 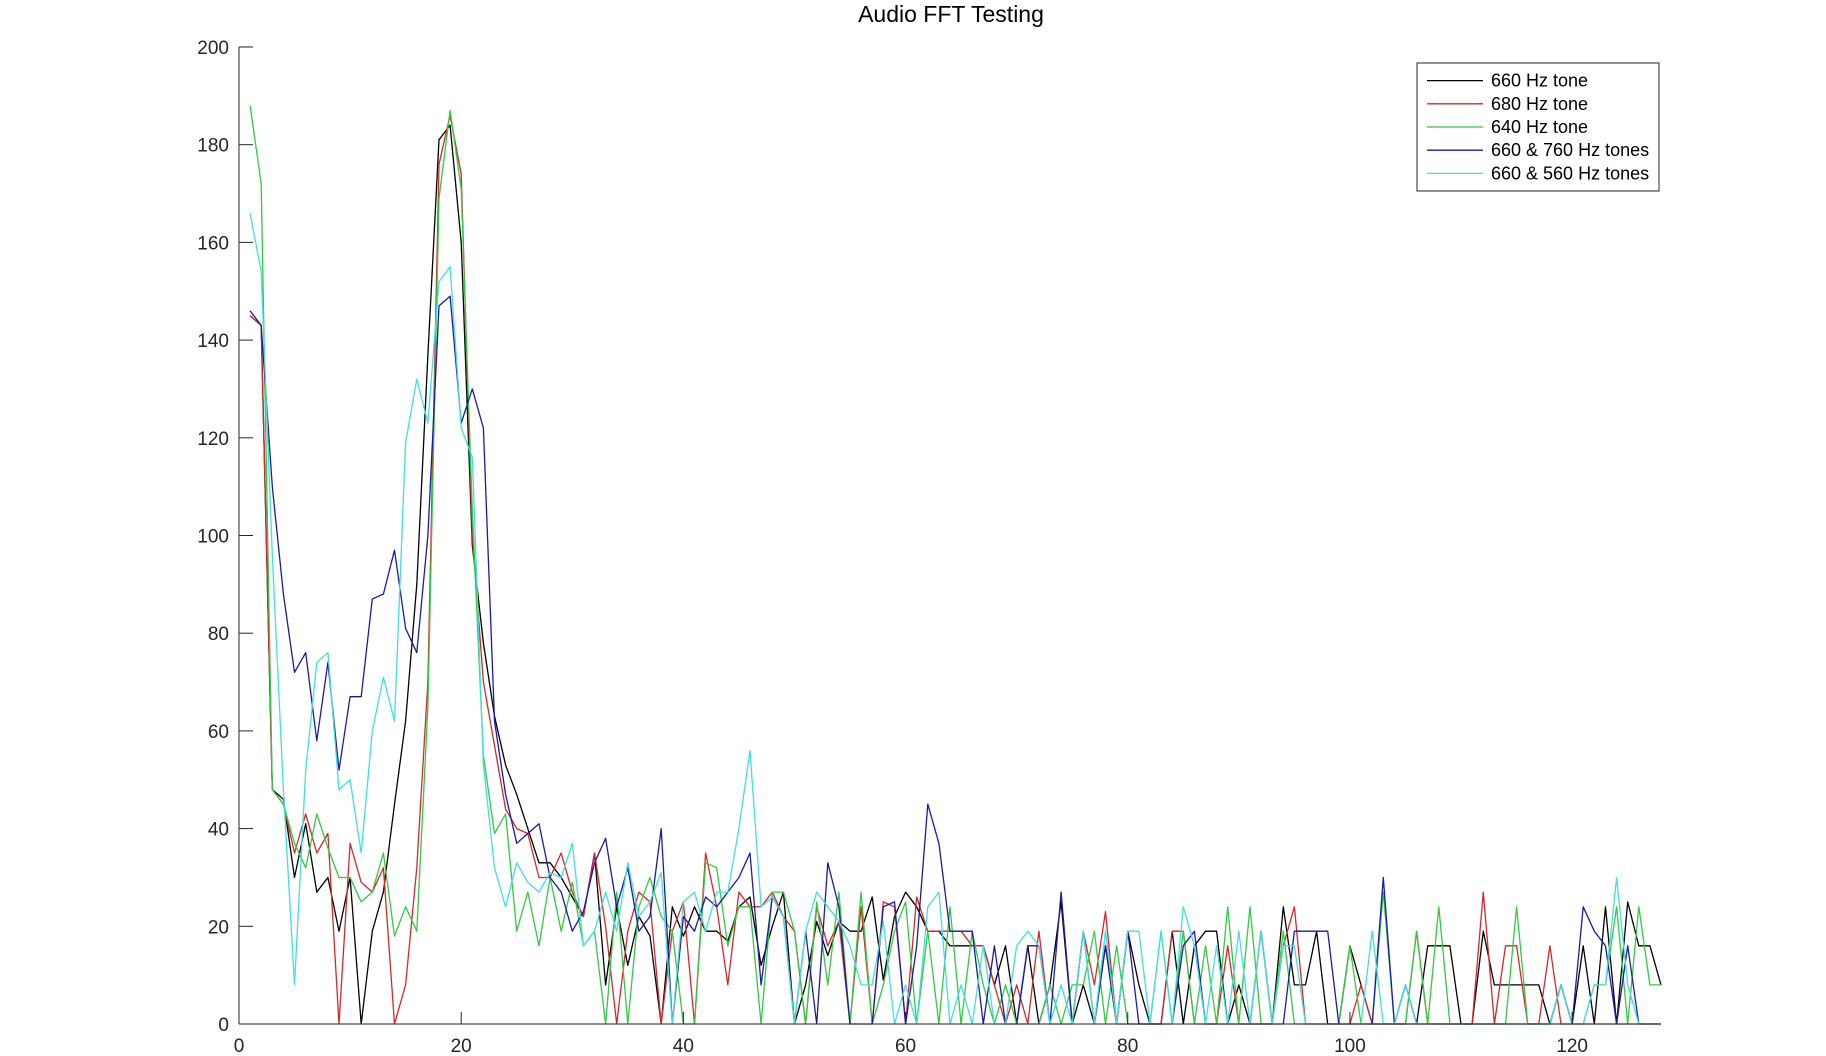 I want to click on legend-entry: 660 & 560 Hz tones, so click(x=1538, y=173).